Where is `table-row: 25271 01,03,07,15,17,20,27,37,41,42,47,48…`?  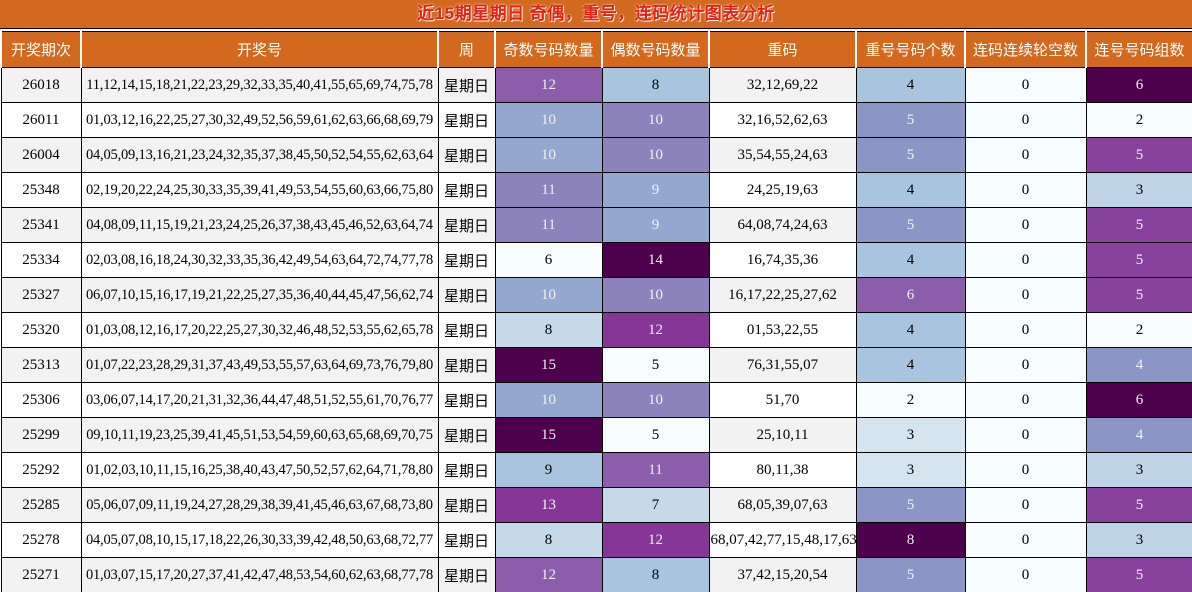
table-row: 25271 01,03,07,15,17,20,27,37,41,42,47,48… is located at coordinates (596, 574).